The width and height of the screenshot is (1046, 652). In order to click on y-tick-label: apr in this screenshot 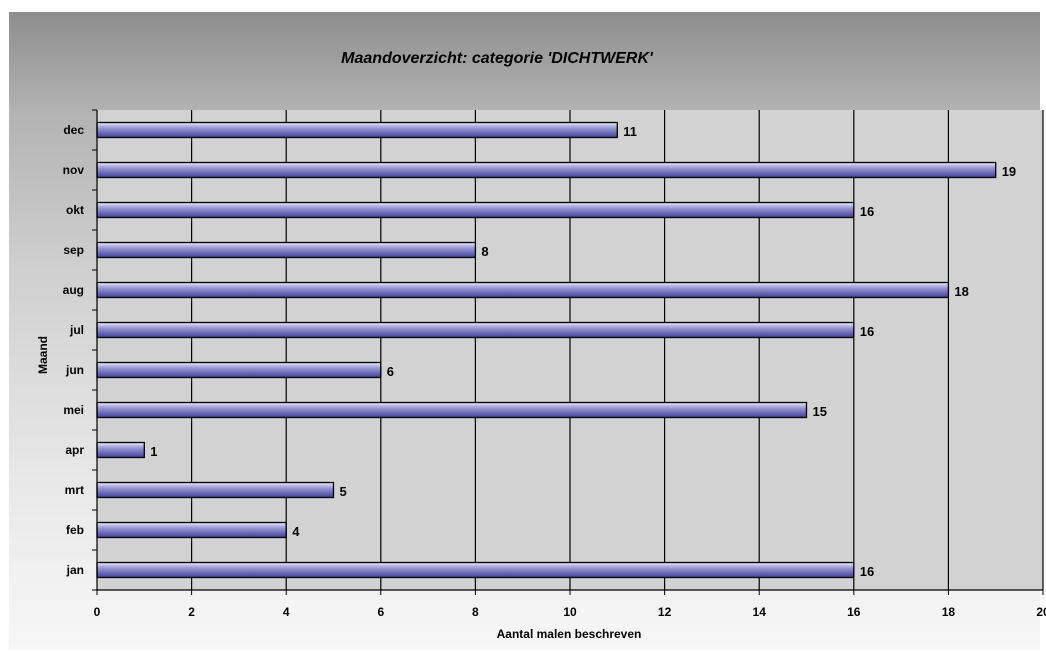, I will do `click(74, 450)`.